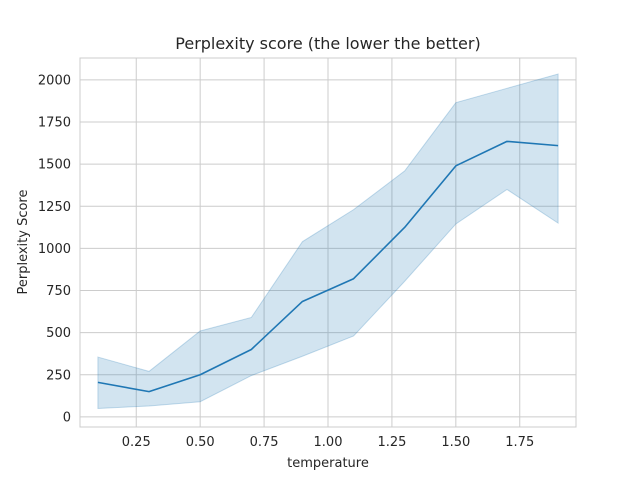 This screenshot has height=484, width=640. Describe the element at coordinates (54, 123) in the screenshot. I see `y-tick-label: 1750` at that location.